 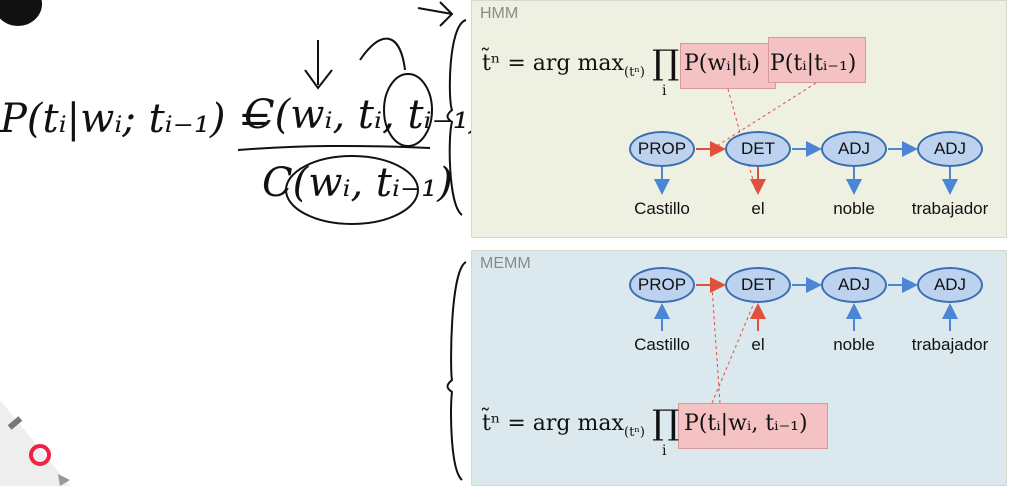 I want to click on memm-word-1: Castillo, so click(x=662, y=344).